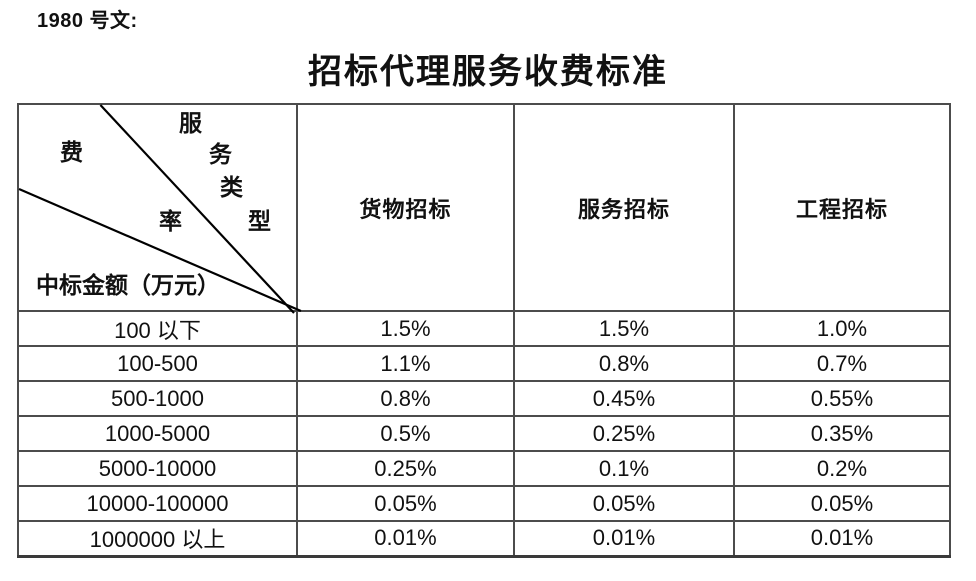 Image resolution: width=976 pixels, height=581 pixels. What do you see at coordinates (842, 398) in the screenshot?
I see `rate-cell: 0.55%` at bounding box center [842, 398].